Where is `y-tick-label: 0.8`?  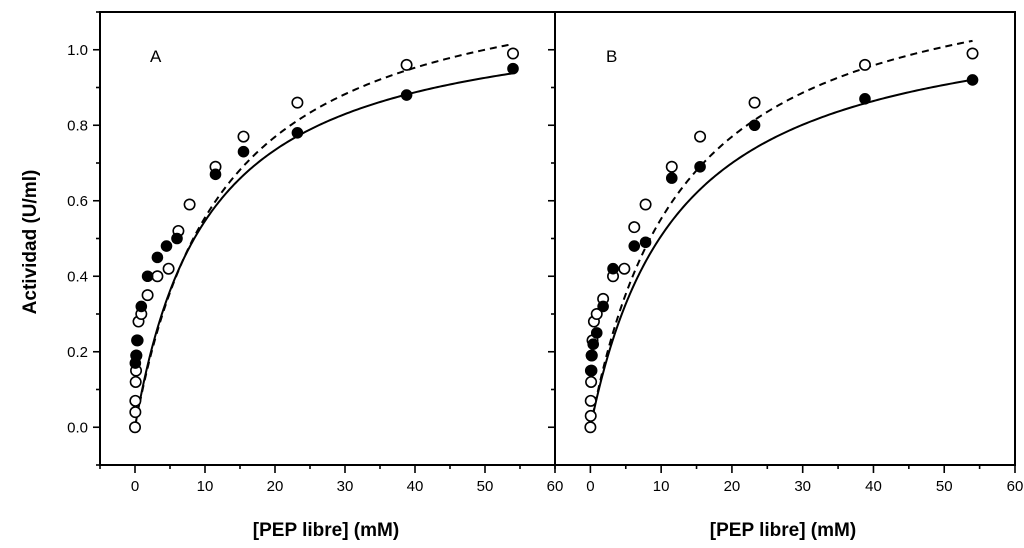
y-tick-label: 0.8 is located at coordinates (77, 125).